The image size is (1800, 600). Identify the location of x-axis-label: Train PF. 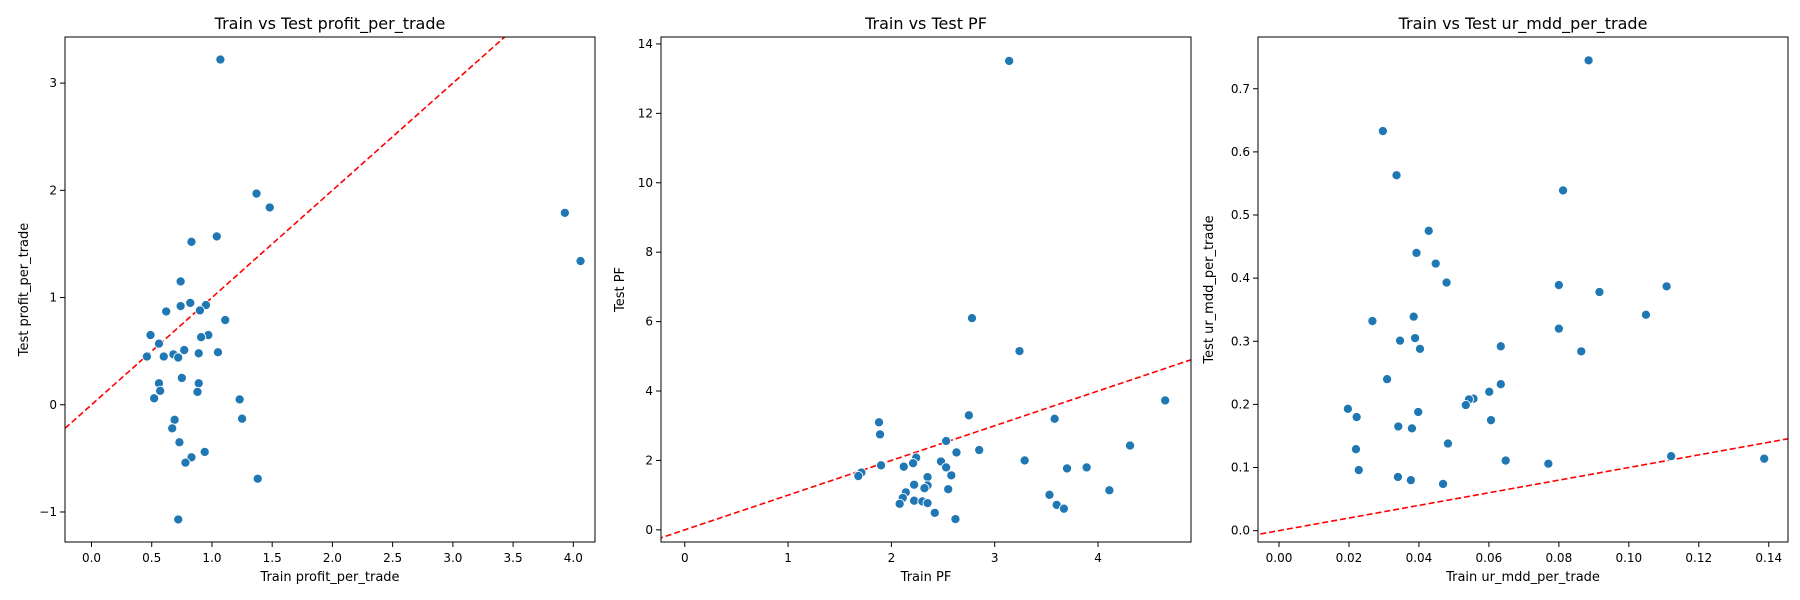
(926, 577).